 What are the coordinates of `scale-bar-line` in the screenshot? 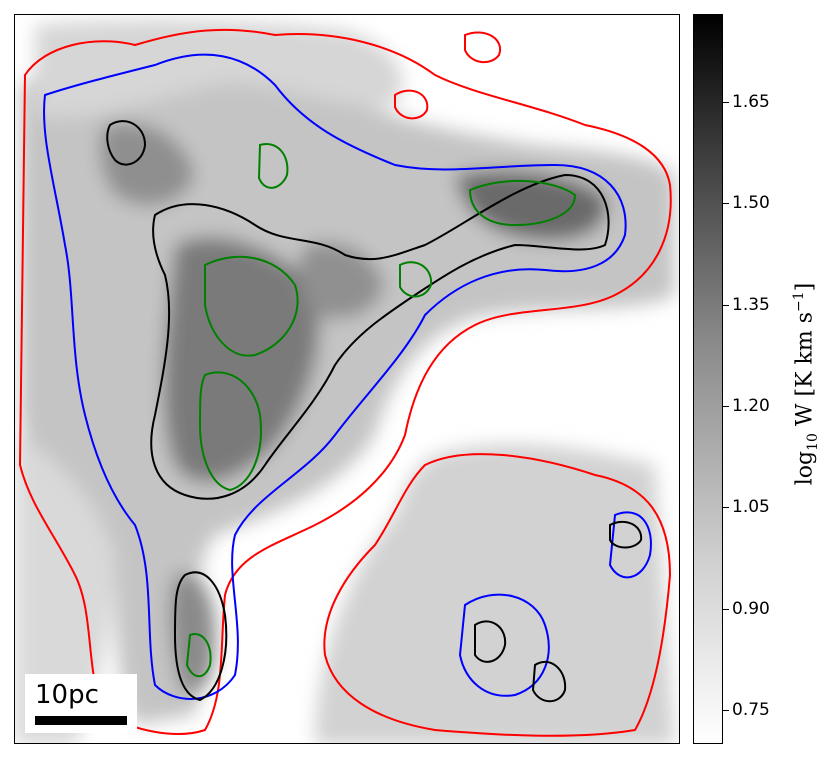 It's located at (81, 720).